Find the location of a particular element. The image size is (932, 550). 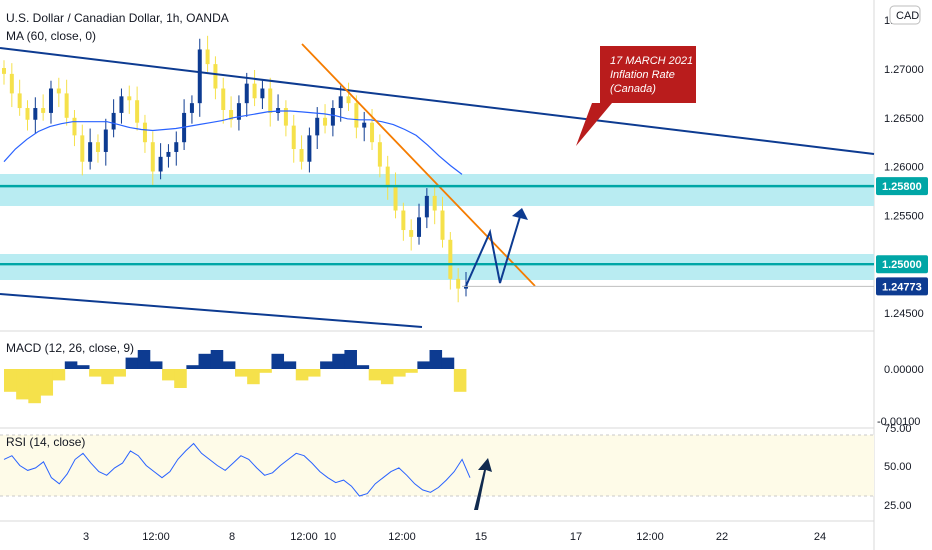

macd-axis-neg: -0.00100 is located at coordinates (898, 422).